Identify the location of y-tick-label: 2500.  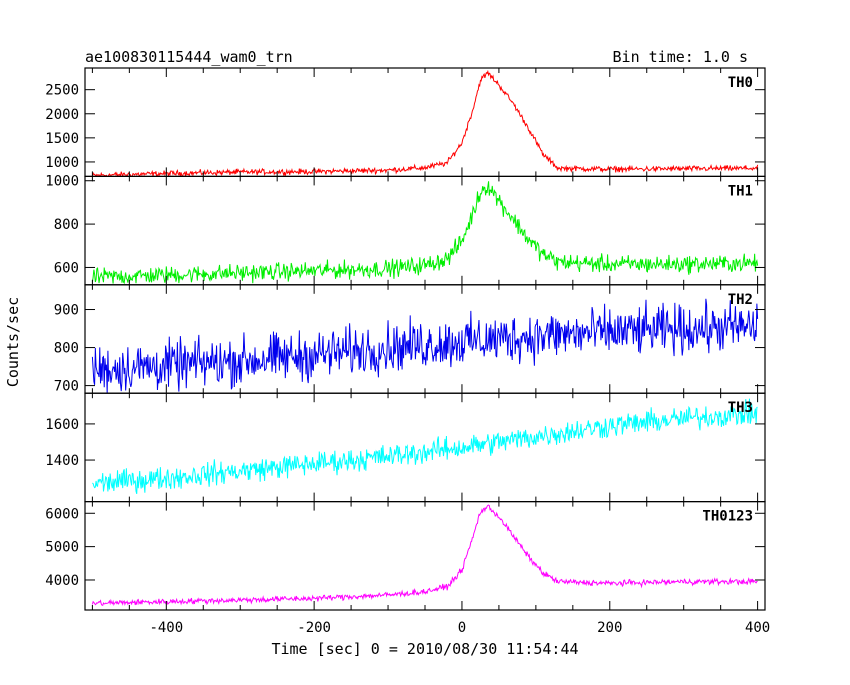
(62, 91).